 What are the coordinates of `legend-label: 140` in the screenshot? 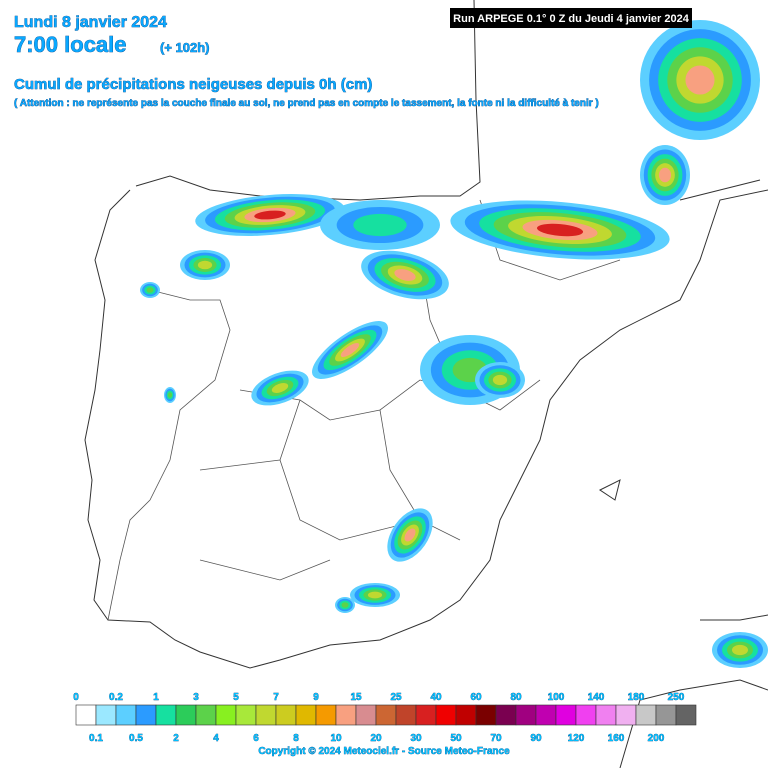 It's located at (596, 697).